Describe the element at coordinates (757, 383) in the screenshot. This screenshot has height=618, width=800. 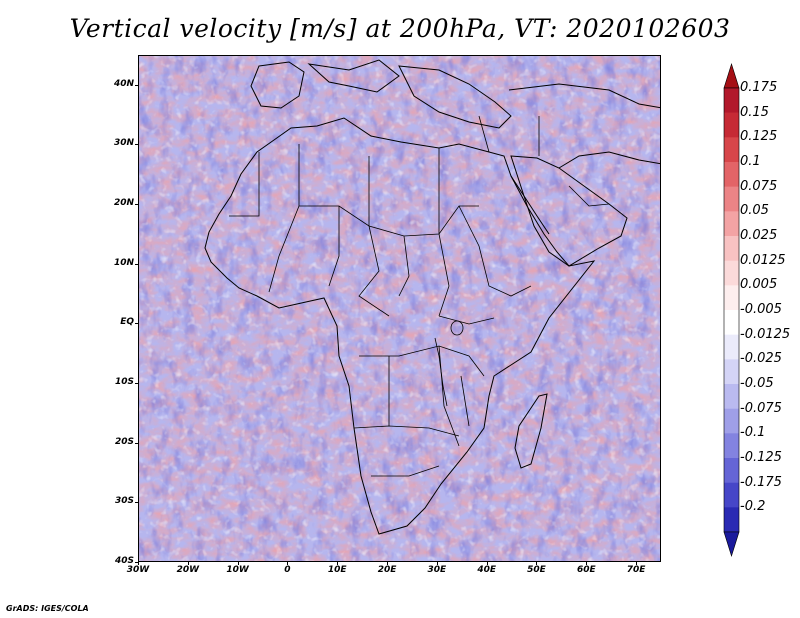
I see `colorbar-level-label: -0.05` at that location.